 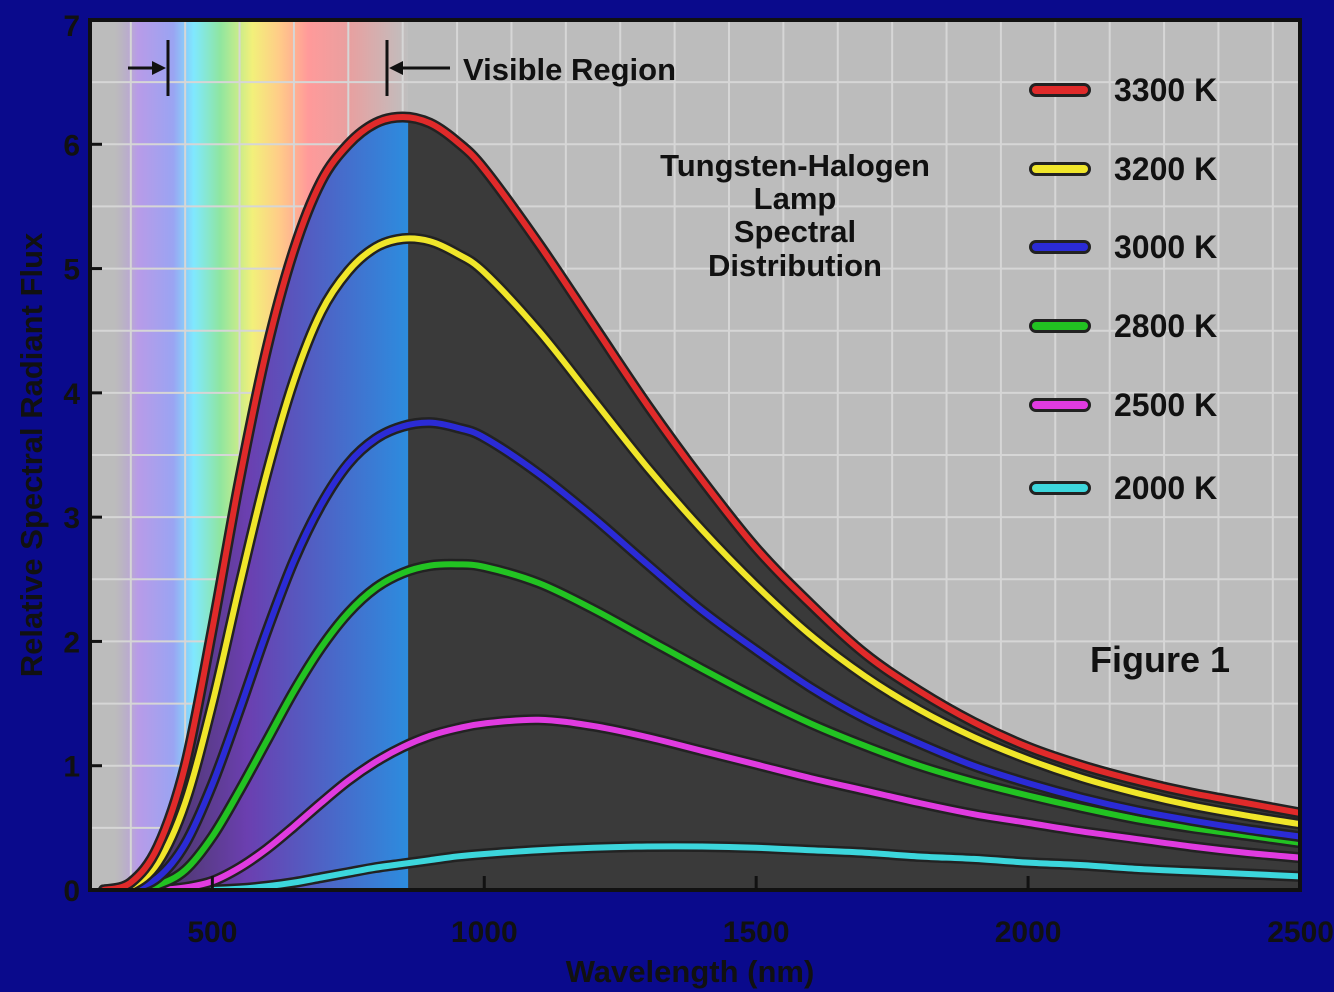 I want to click on figure-label: Figure 1, so click(x=1160, y=659).